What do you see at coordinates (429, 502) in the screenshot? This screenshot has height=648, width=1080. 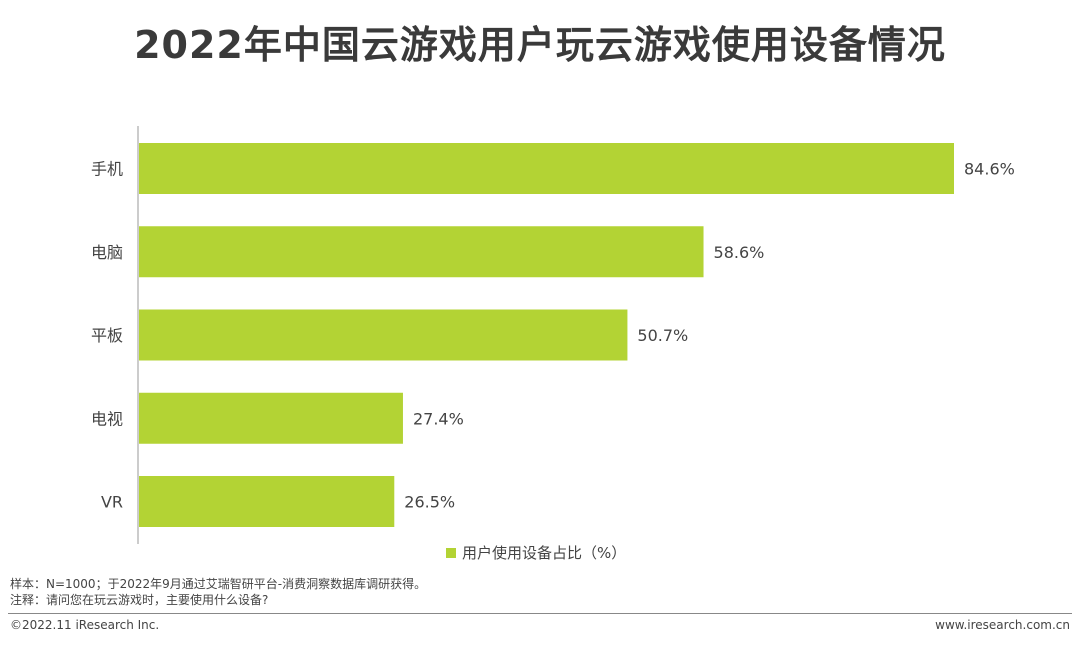 I see `value-label-5: 26.5%` at bounding box center [429, 502].